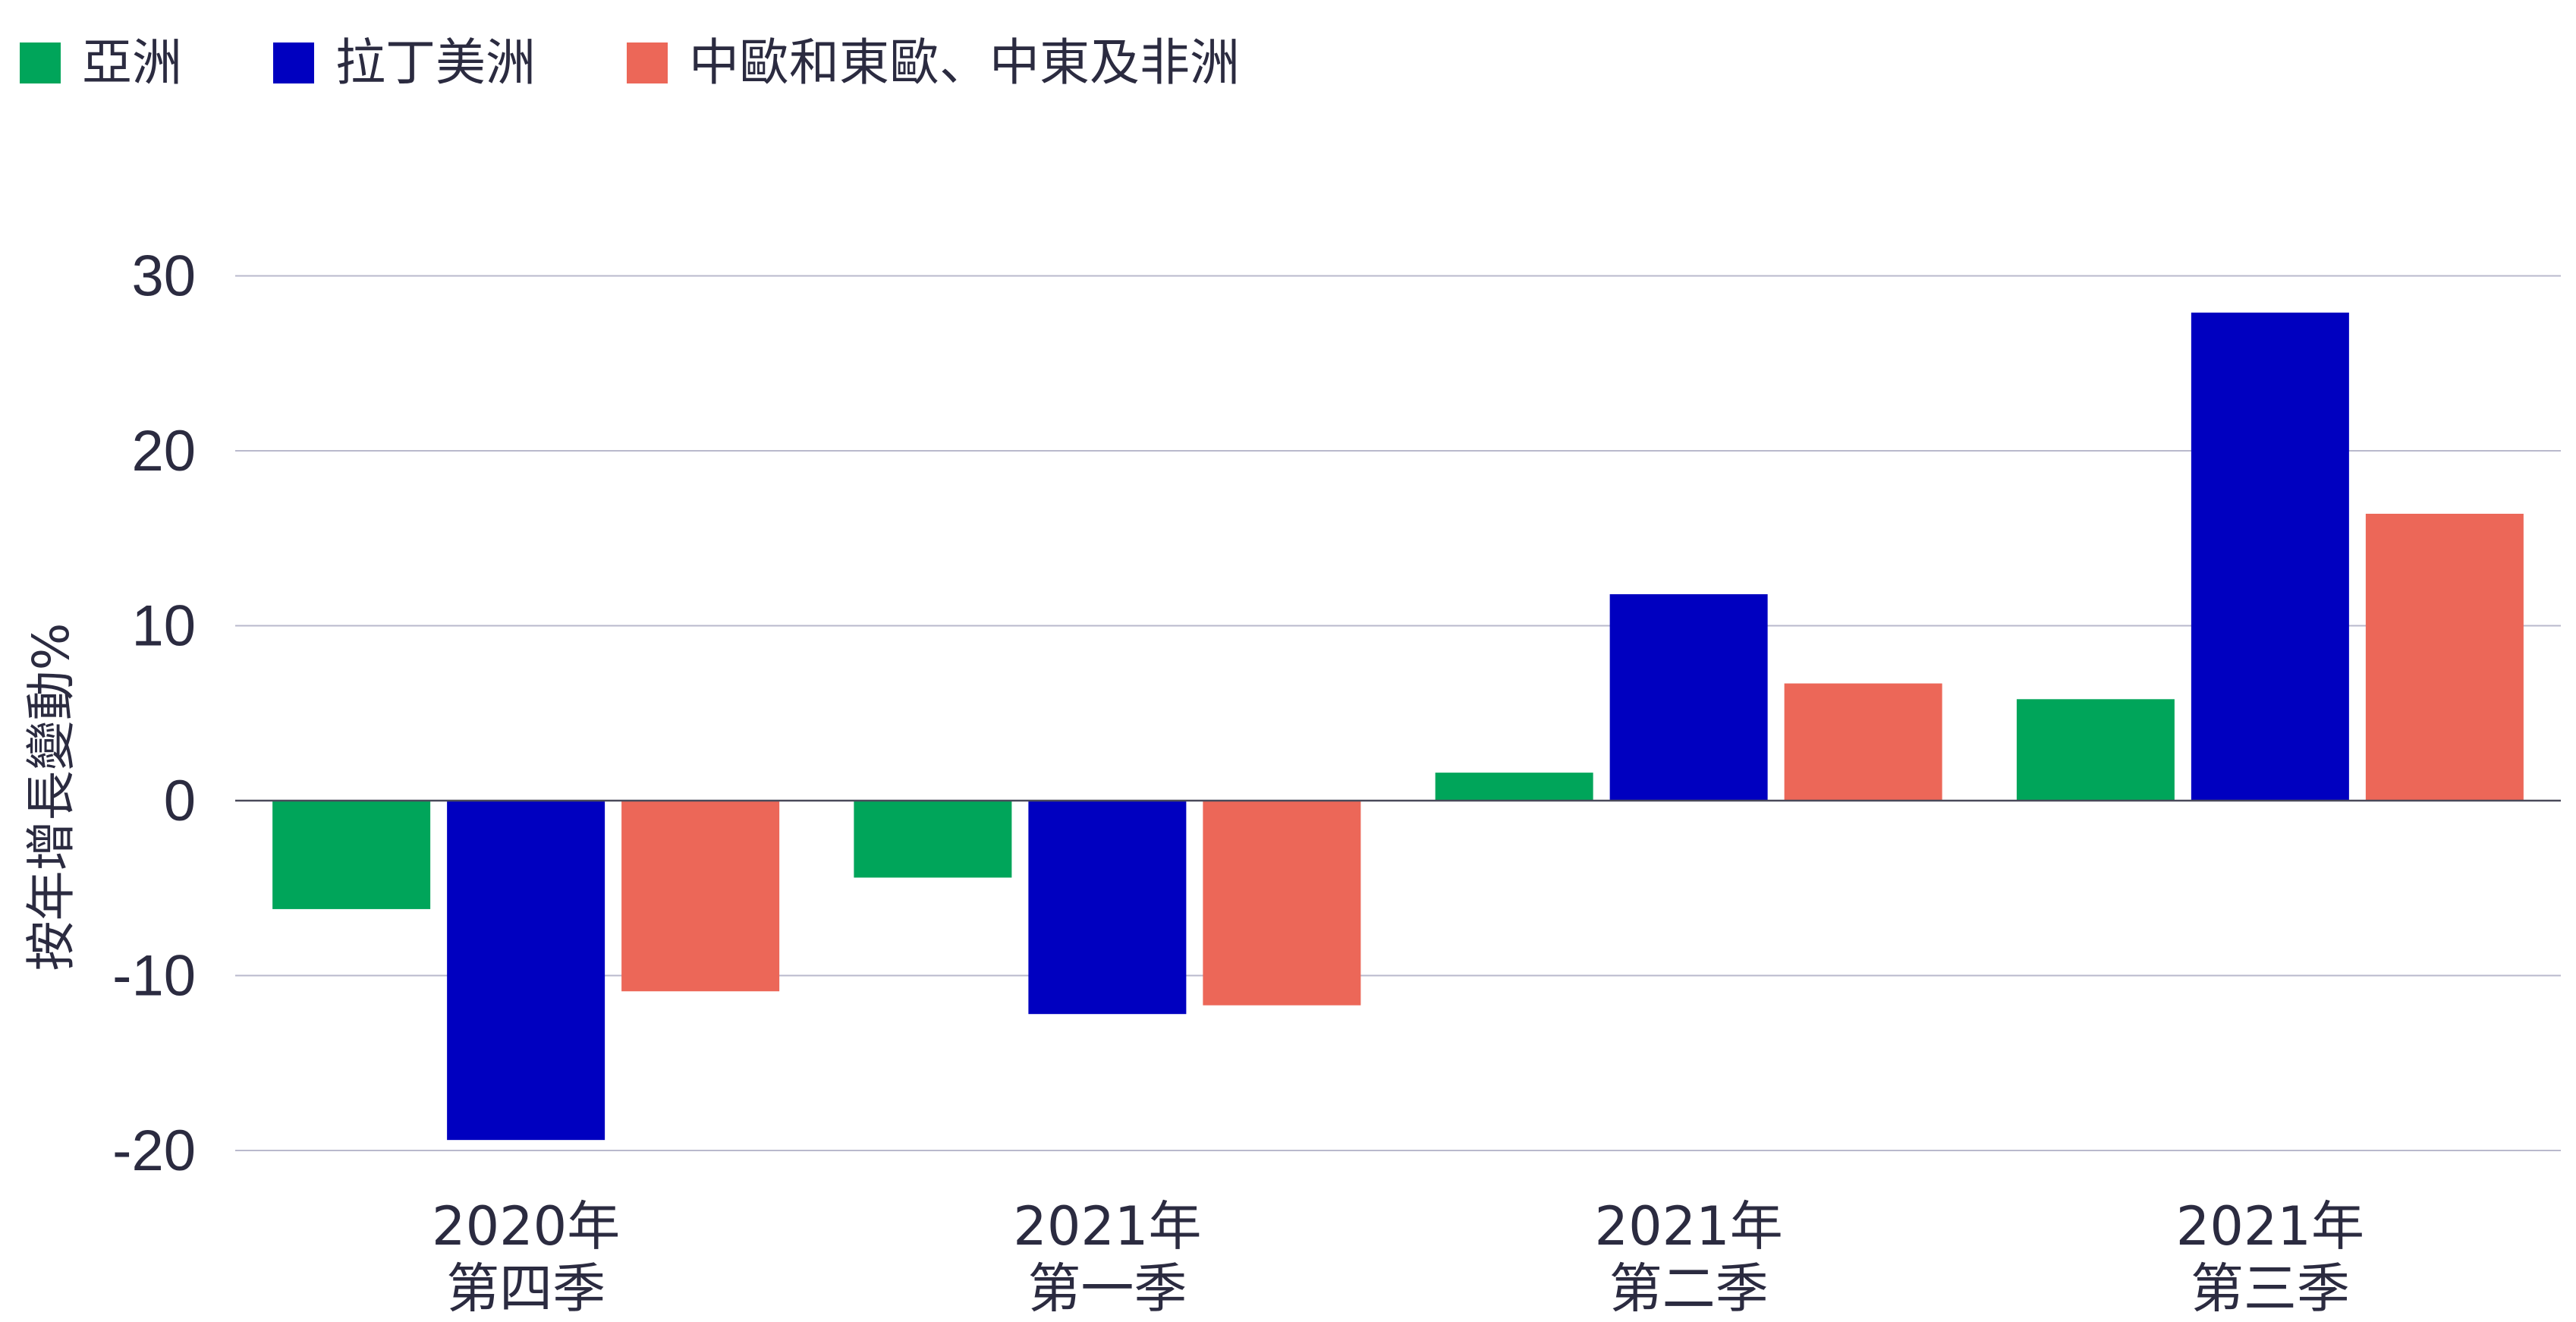 This screenshot has height=1322, width=2576. I want to click on legend-swatch-latin-america, so click(293, 62).